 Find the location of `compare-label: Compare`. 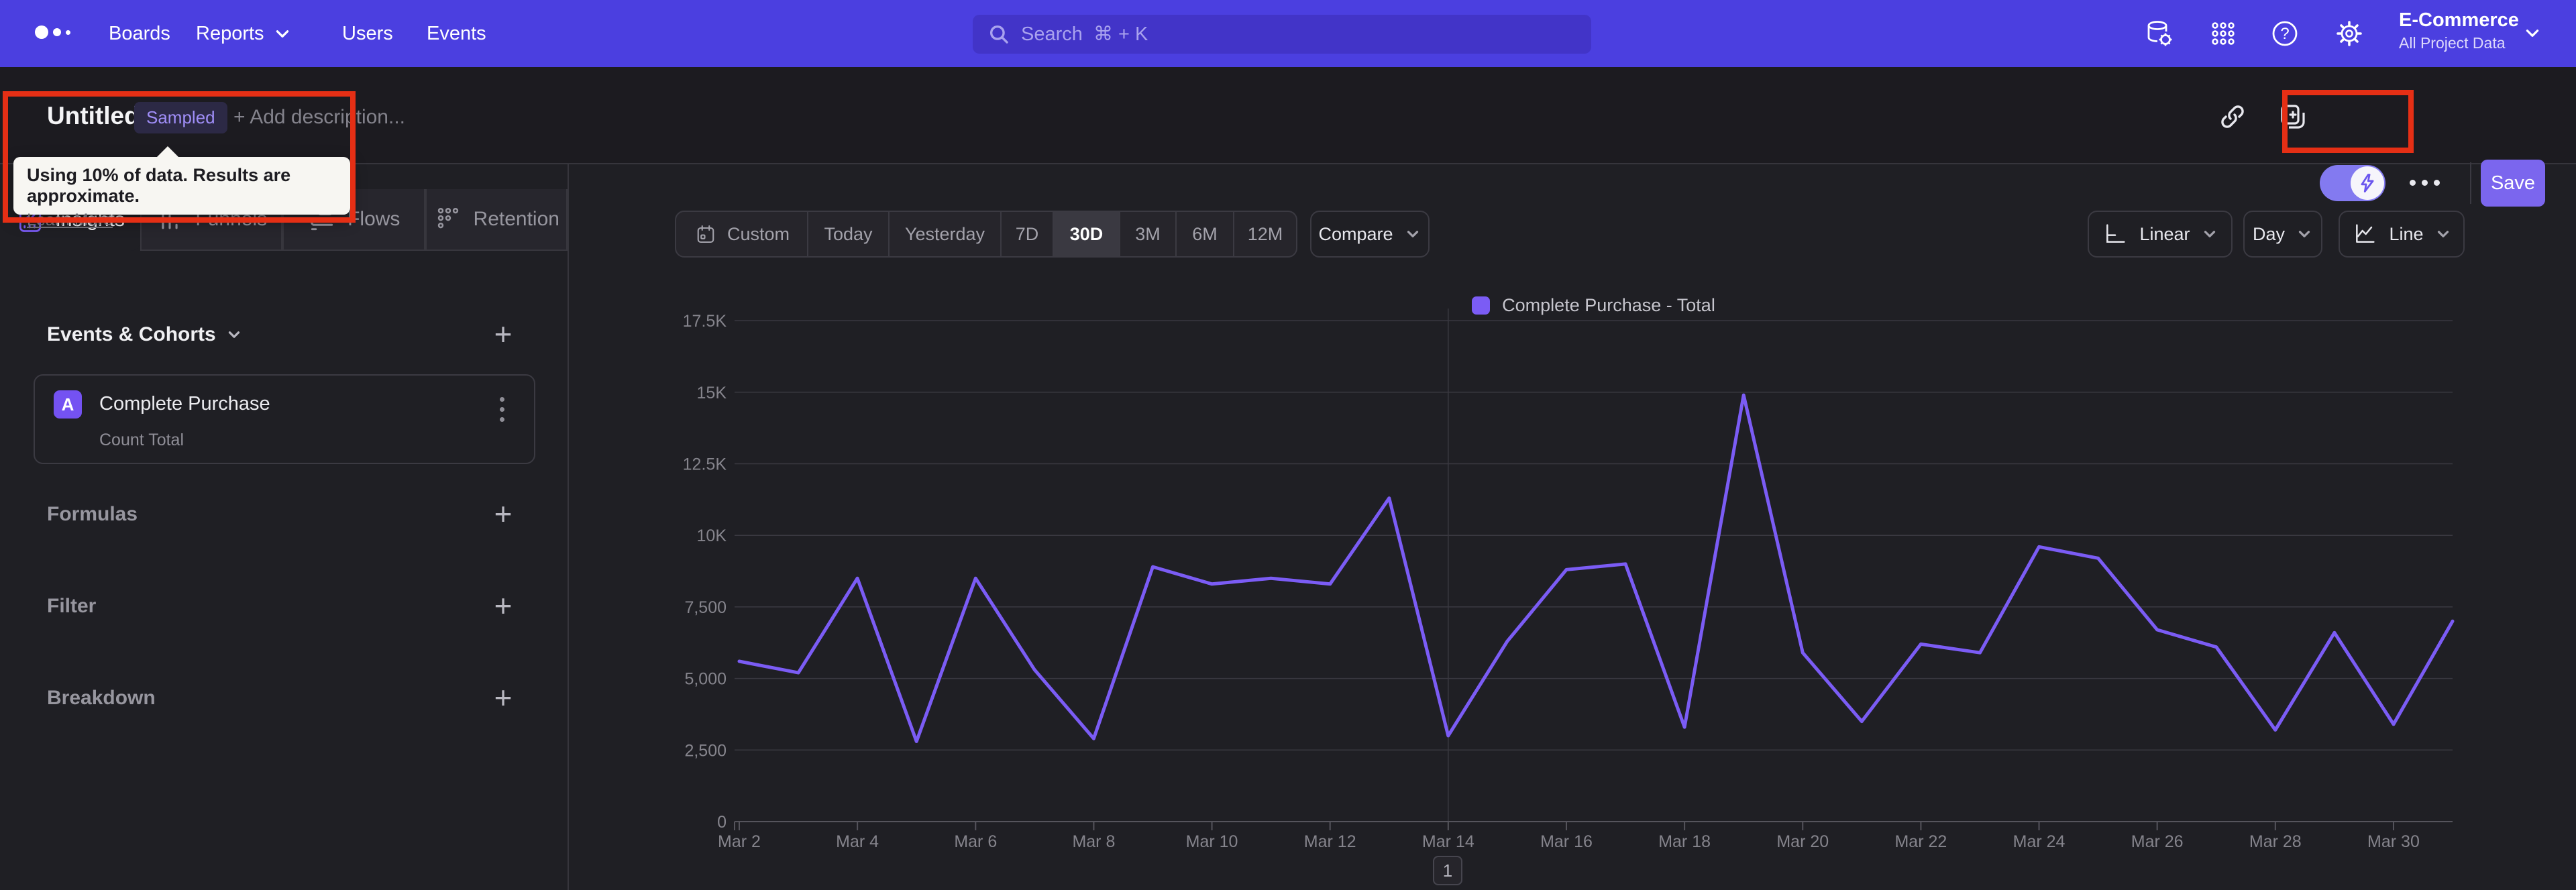

compare-label: Compare is located at coordinates (1355, 233).